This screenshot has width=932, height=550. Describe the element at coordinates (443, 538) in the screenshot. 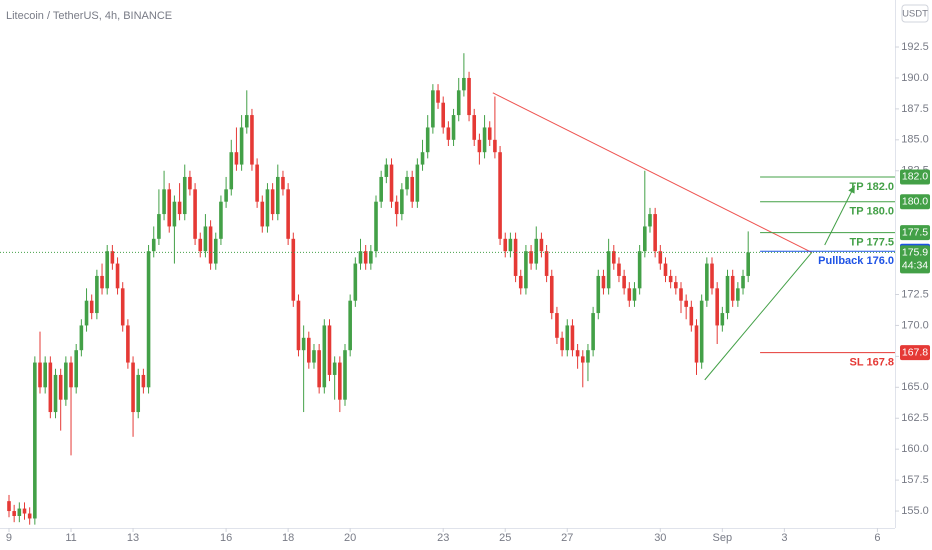

I see `x-tick-label: 23` at that location.